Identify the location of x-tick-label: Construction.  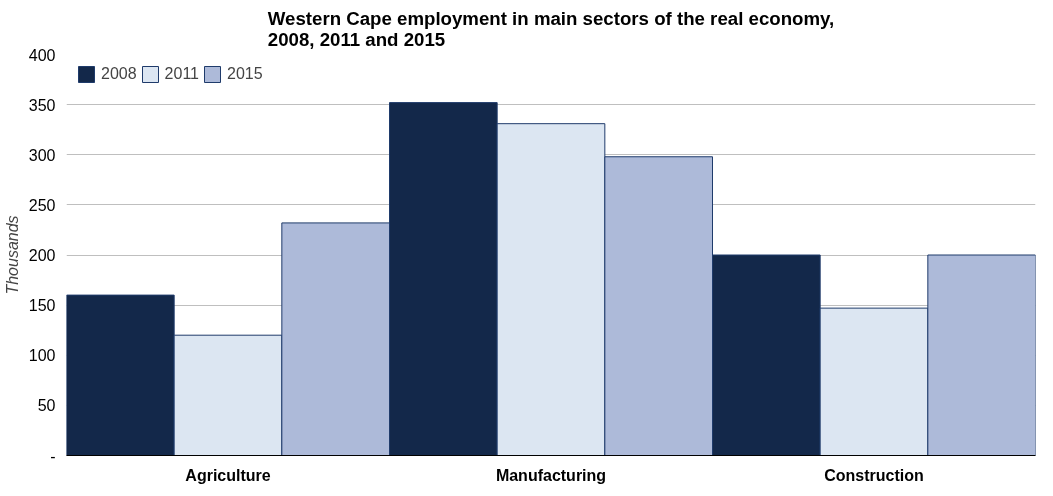
(874, 475).